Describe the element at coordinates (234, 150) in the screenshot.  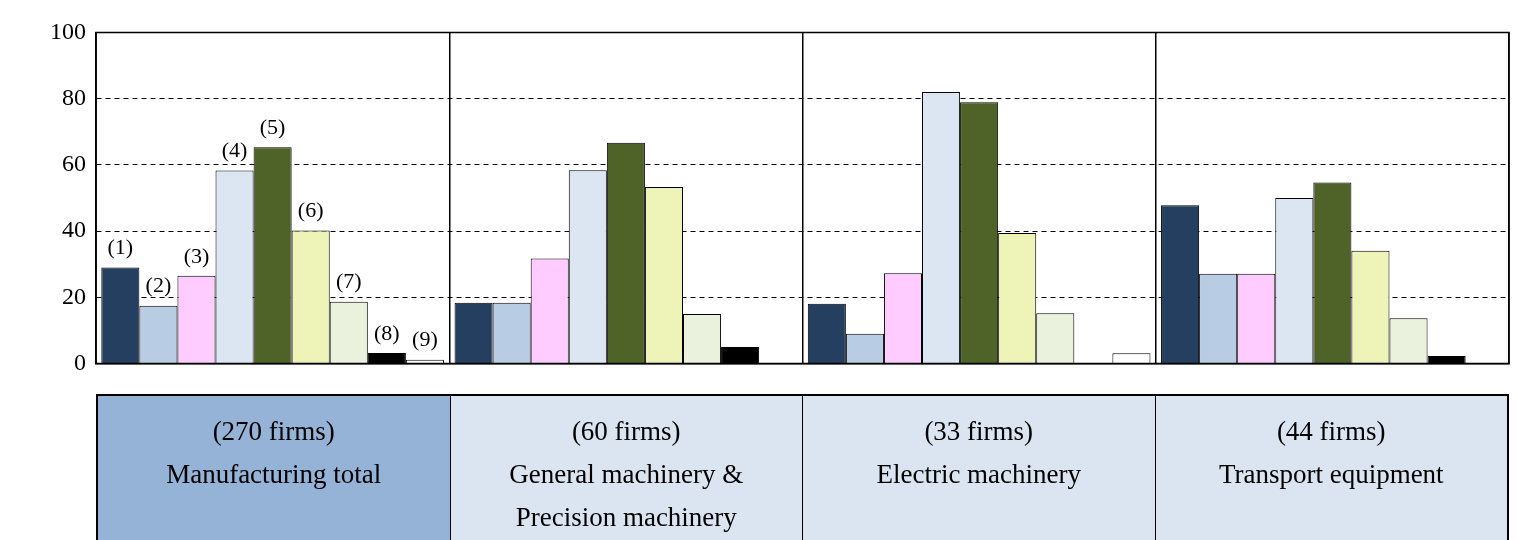
I see `series-label: (4)` at that location.